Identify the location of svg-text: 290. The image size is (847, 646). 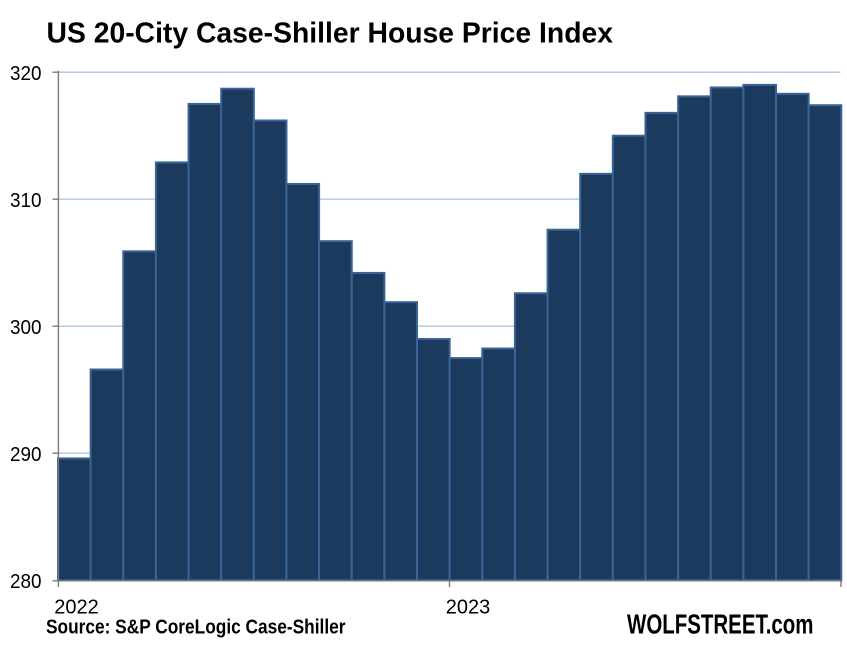
(26, 455).